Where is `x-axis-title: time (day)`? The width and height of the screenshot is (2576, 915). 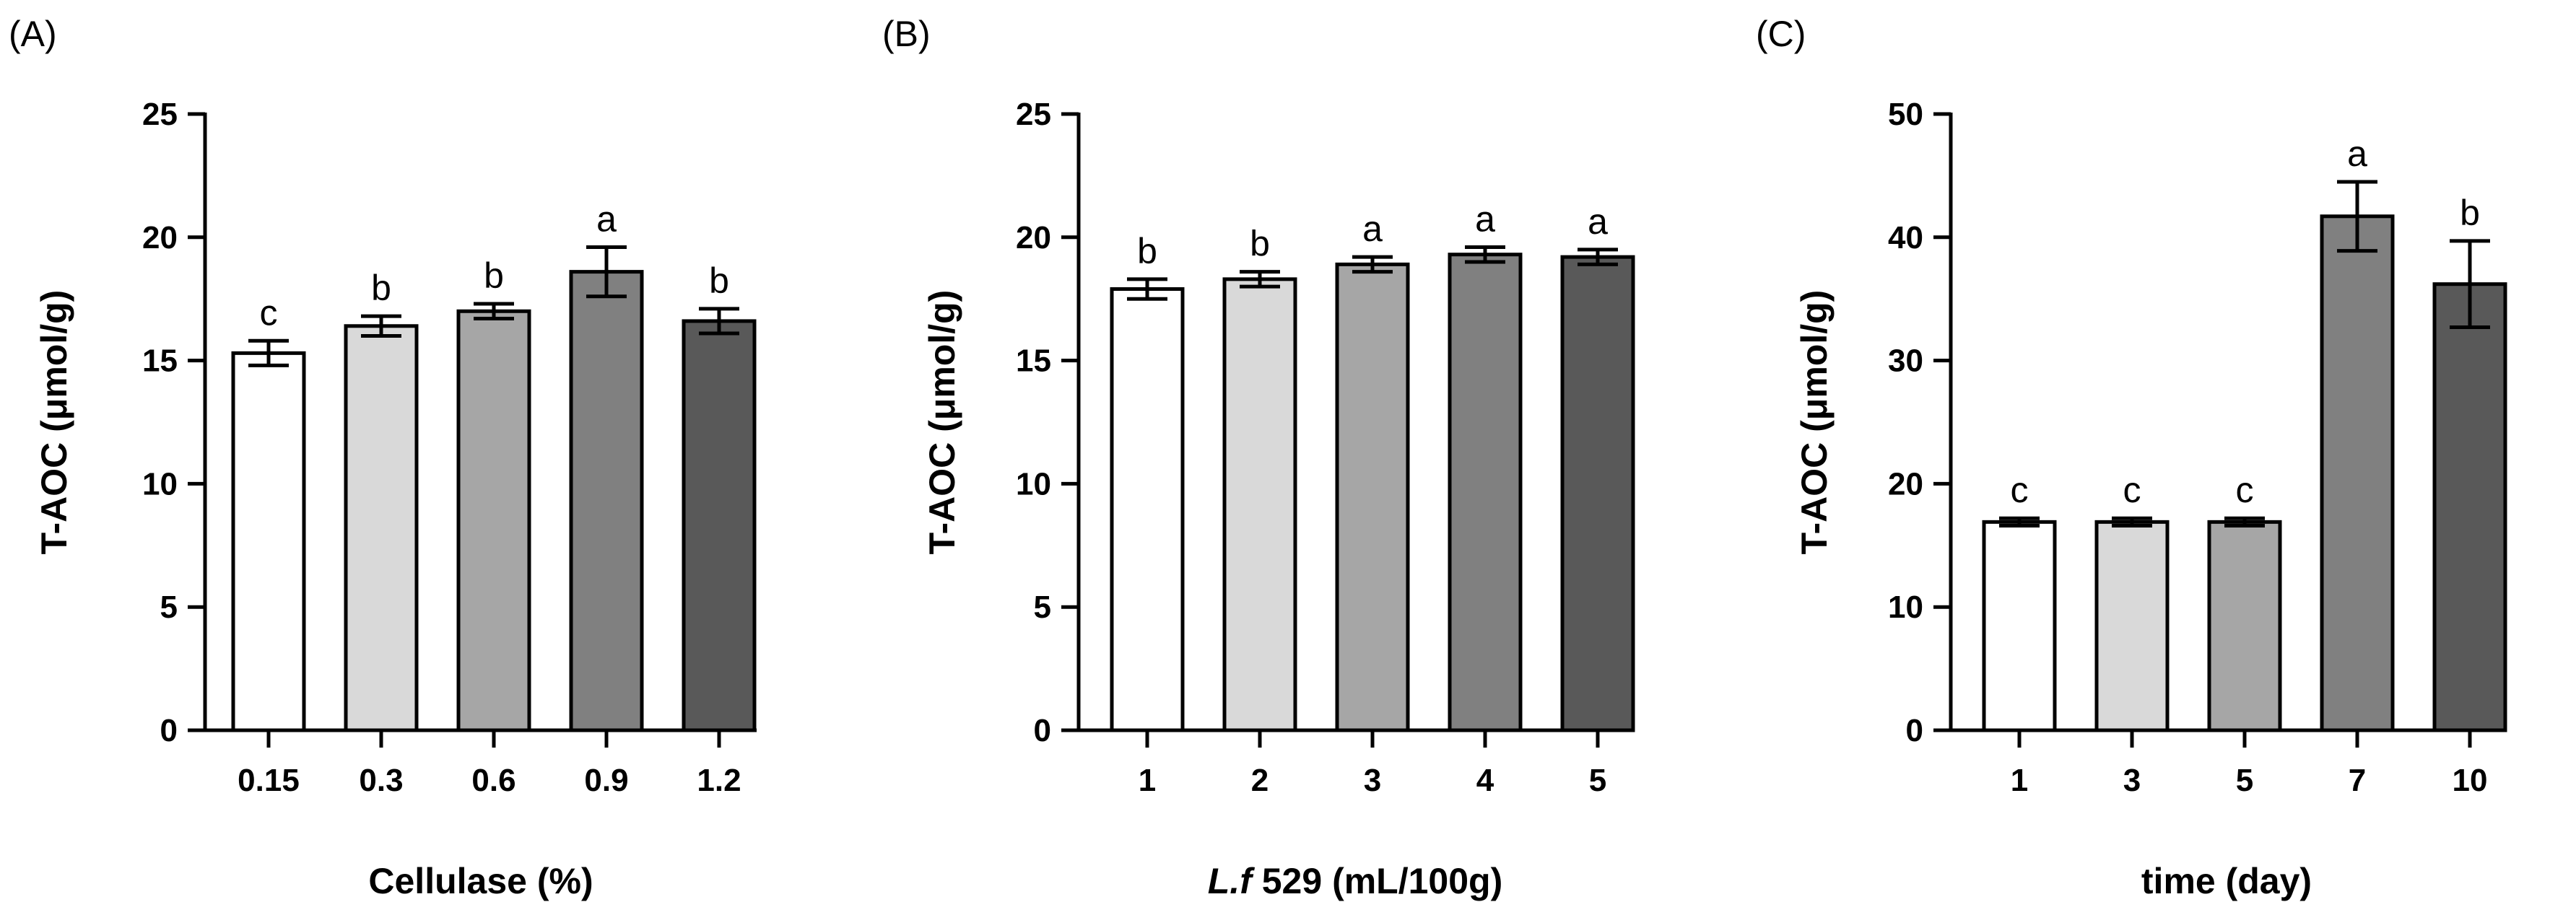
x-axis-title: time (day) is located at coordinates (2226, 881).